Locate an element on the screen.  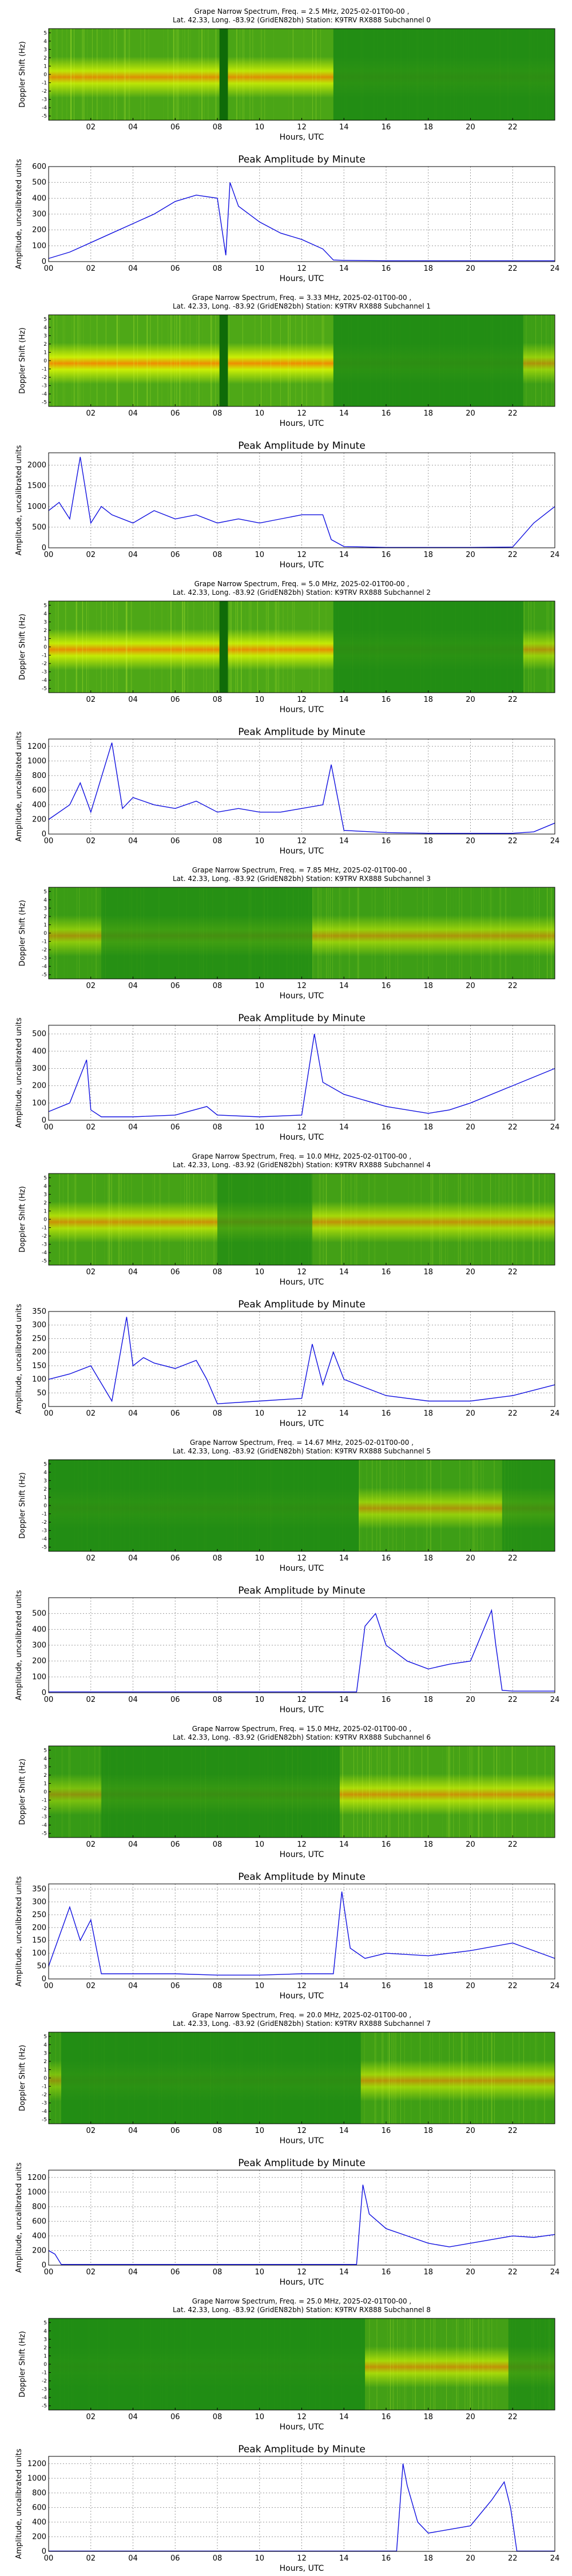
y-tick-label: 100 is located at coordinates (39, 1103).